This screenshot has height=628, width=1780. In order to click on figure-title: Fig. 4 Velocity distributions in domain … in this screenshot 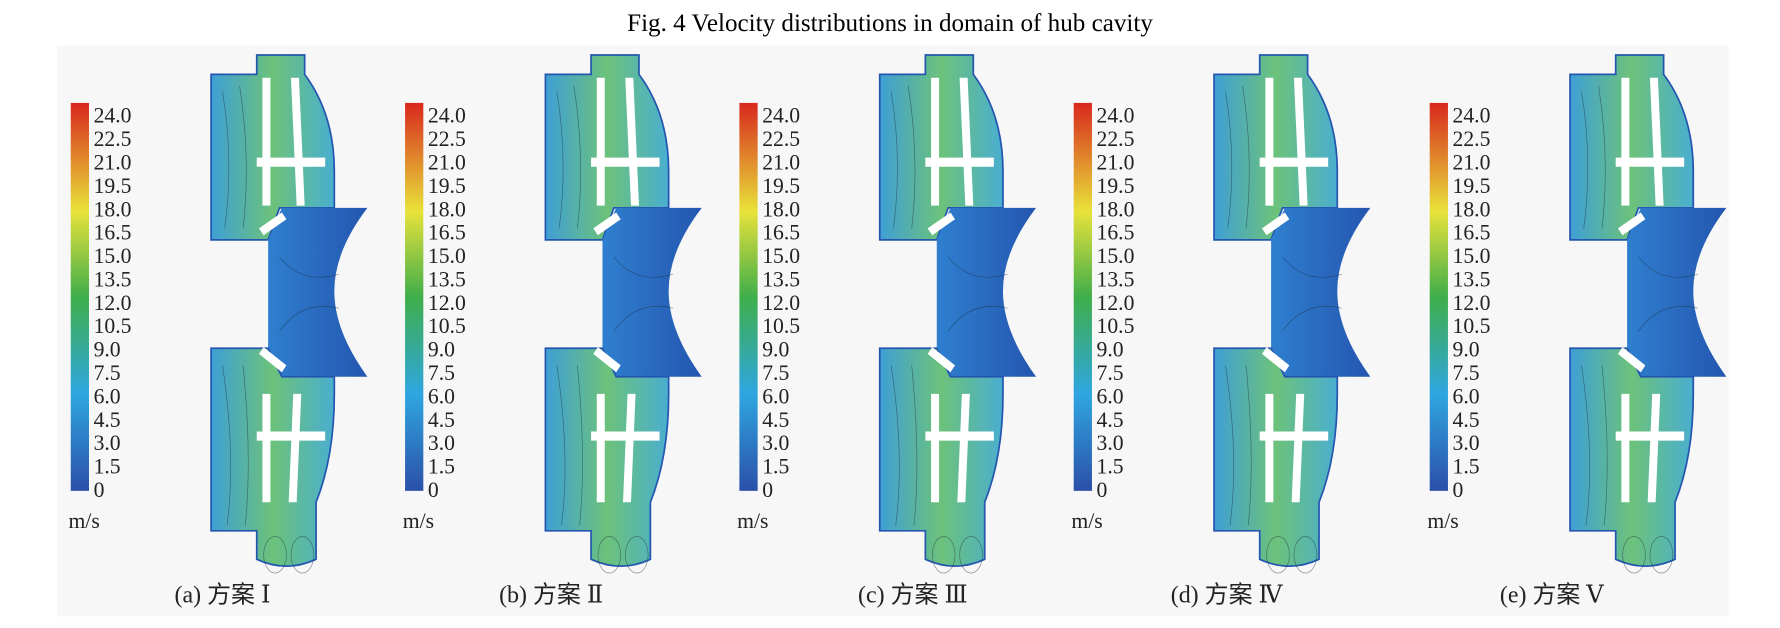, I will do `click(890, 23)`.